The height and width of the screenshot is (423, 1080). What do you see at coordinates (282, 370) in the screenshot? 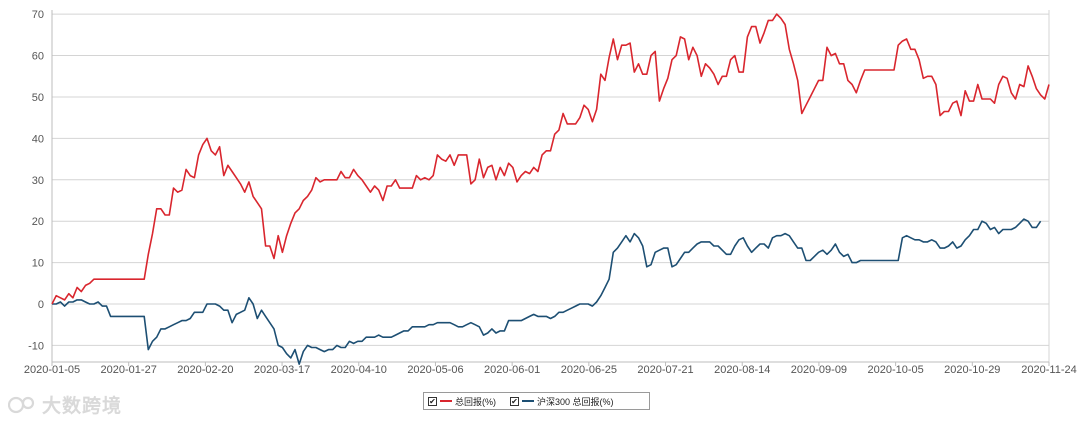
I see `x-tick-label: 2020-03-17` at bounding box center [282, 370].